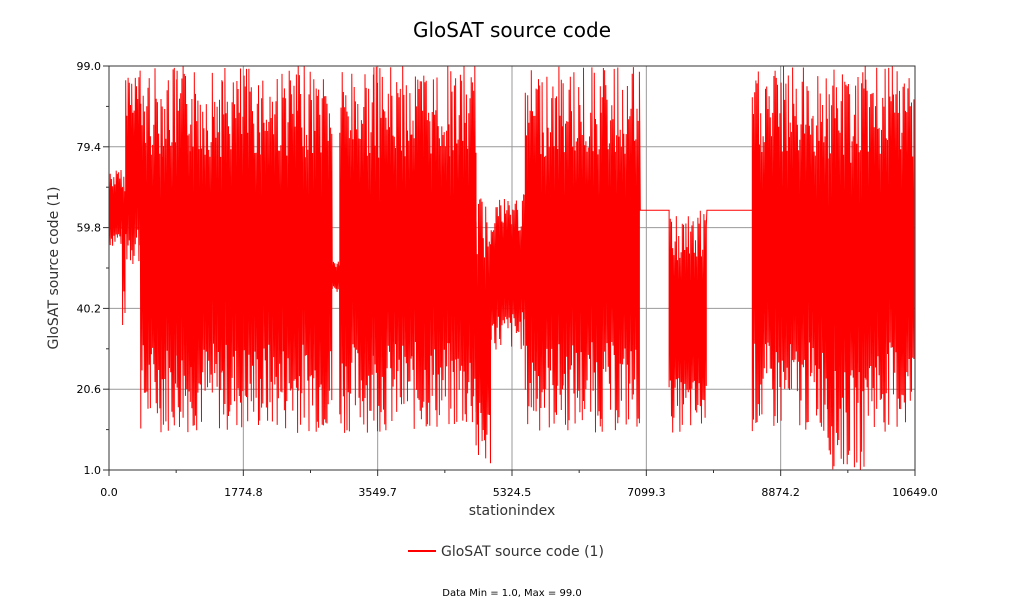  Describe the element at coordinates (377, 492) in the screenshot. I see `x-tick-label: 3549.7` at that location.